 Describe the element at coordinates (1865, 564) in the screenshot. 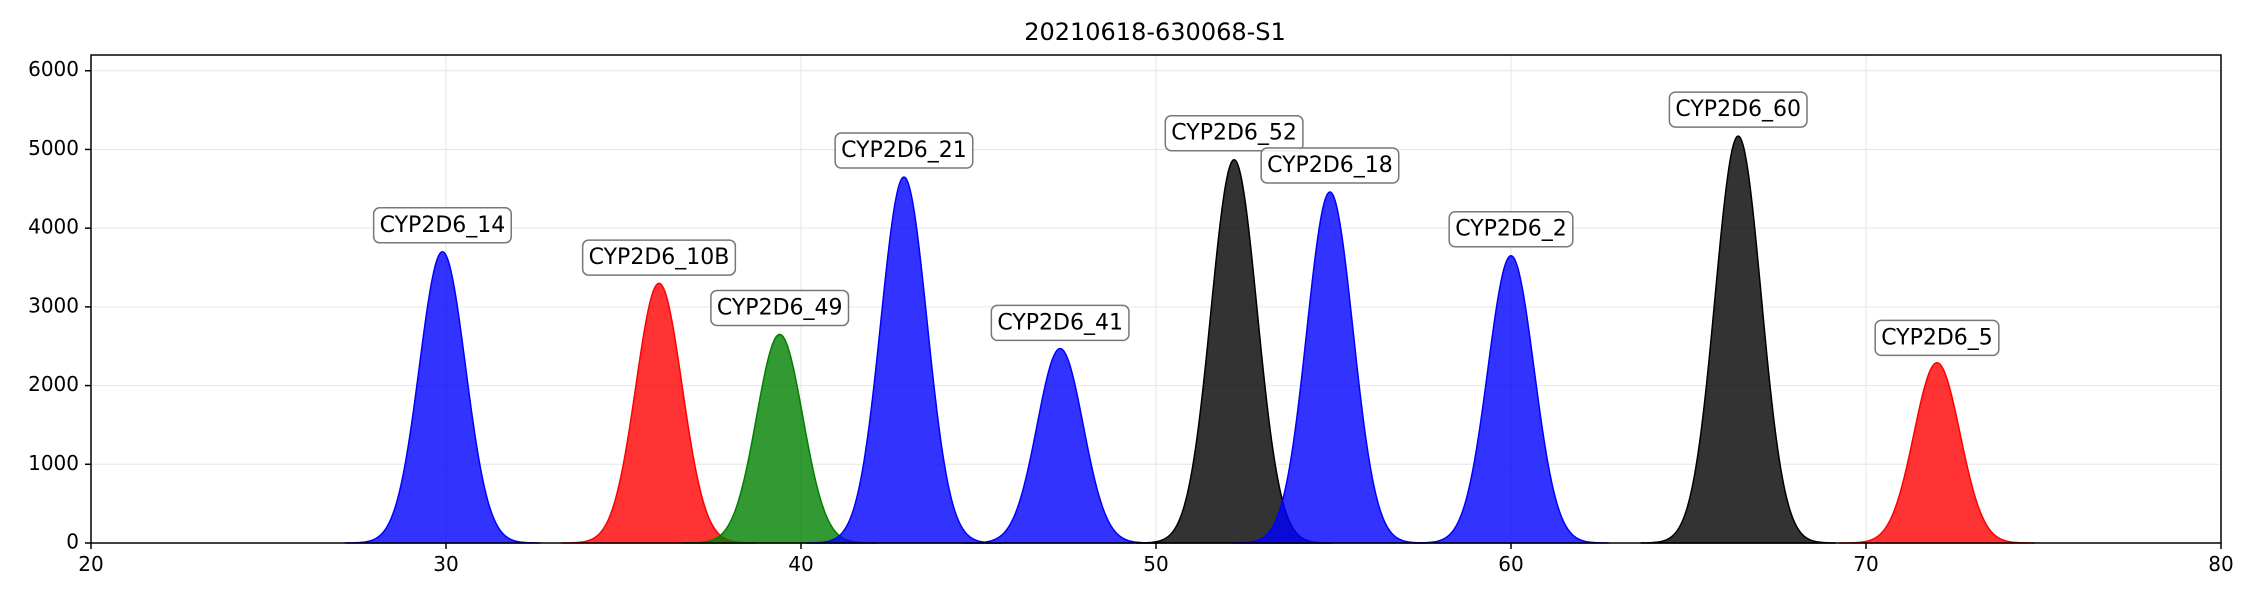

I see `x-tick-label: 70` at that location.